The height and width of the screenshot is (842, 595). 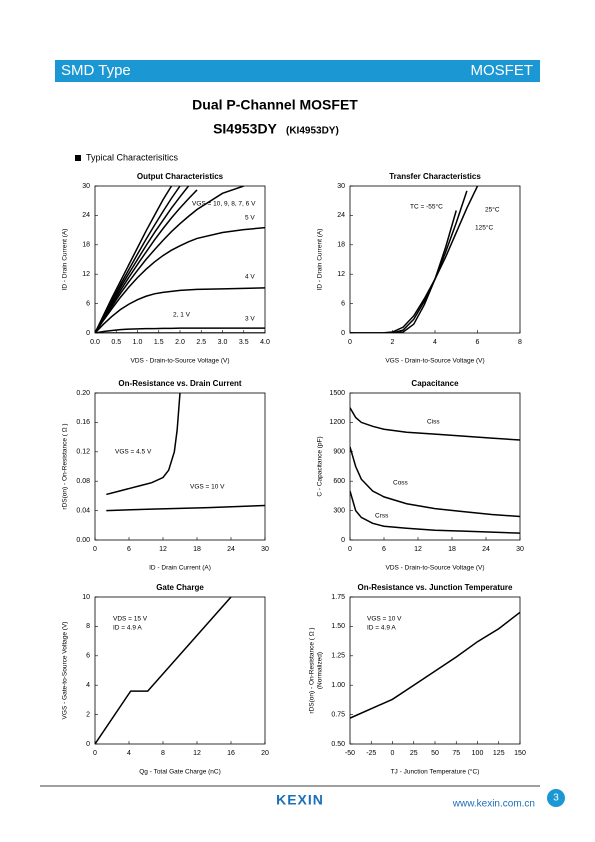 What do you see at coordinates (478, 753) in the screenshot?
I see `x-tick-label: 100` at bounding box center [478, 753].